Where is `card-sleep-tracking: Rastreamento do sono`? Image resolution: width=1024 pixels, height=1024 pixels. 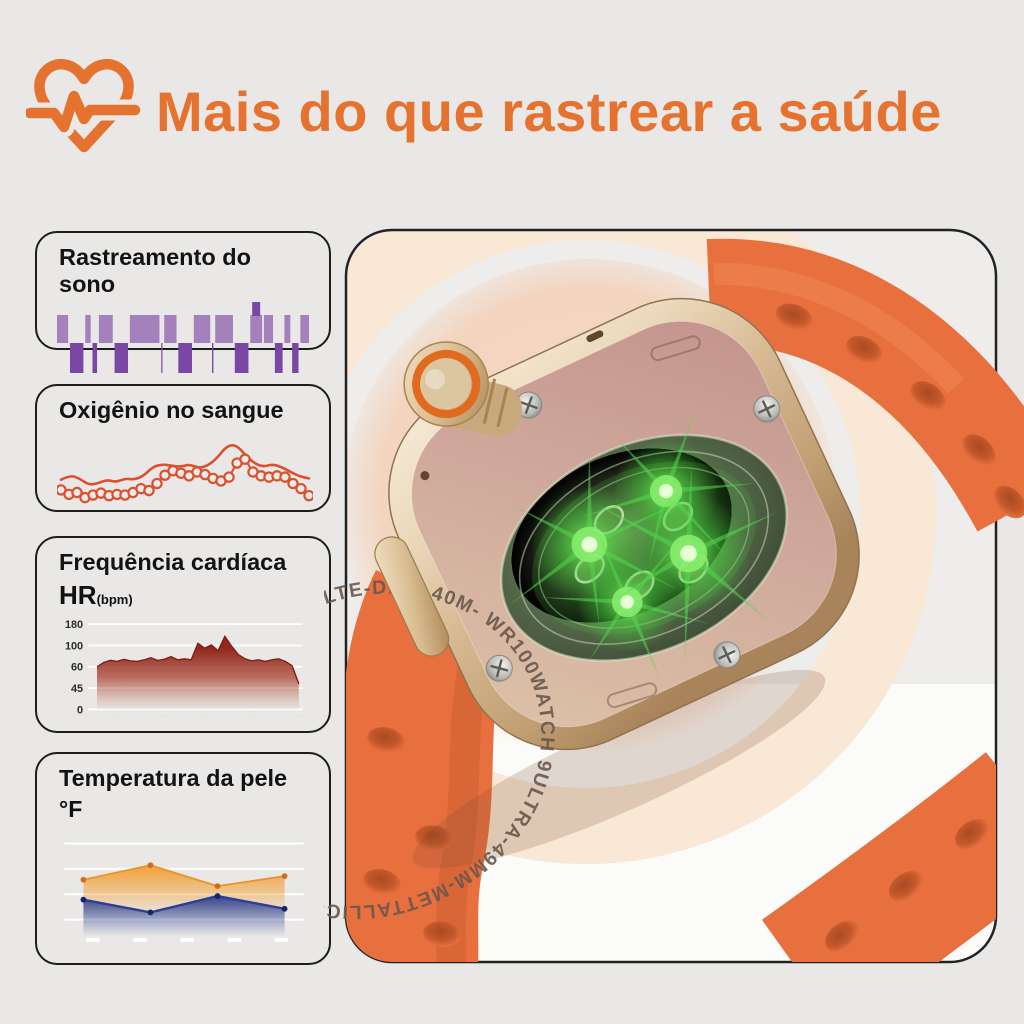
card-sleep-tracking: Rastreamento do sono is located at coordinates (183, 302).